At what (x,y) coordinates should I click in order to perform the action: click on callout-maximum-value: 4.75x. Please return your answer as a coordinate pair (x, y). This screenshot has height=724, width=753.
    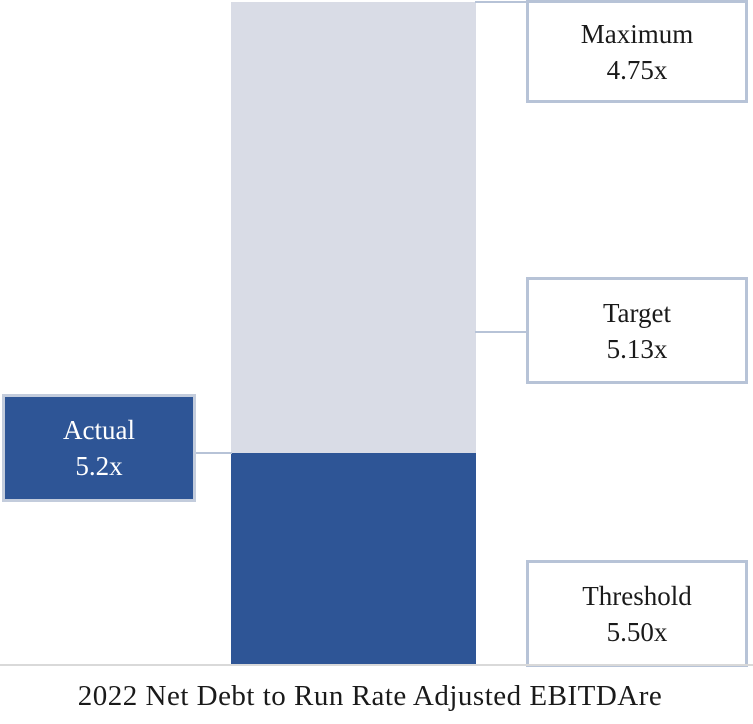
    Looking at the image, I should click on (637, 69).